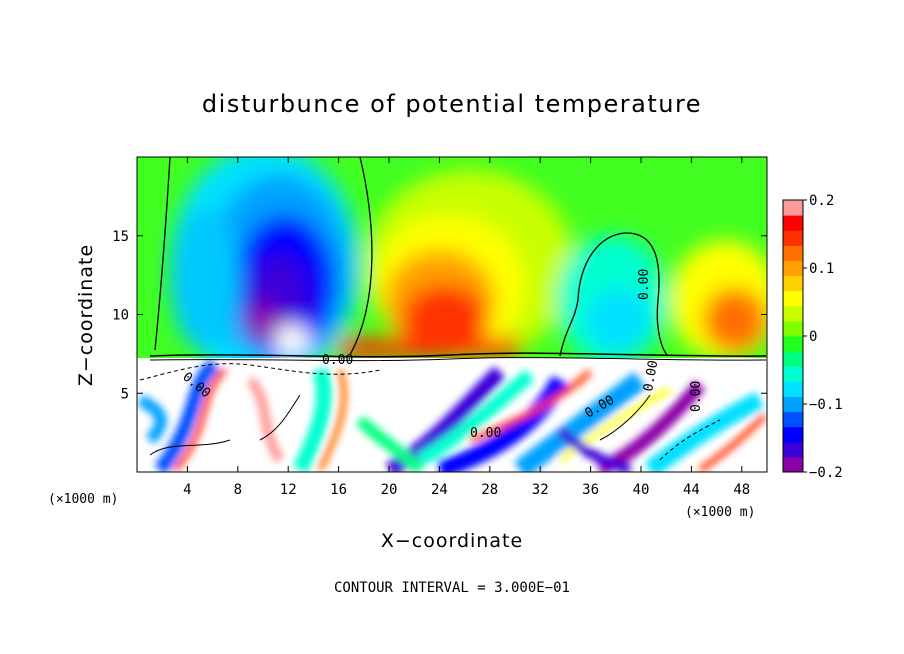 Image resolution: width=904 pixels, height=654 pixels. I want to click on colorbar-tick-label: 0.1, so click(821, 269).